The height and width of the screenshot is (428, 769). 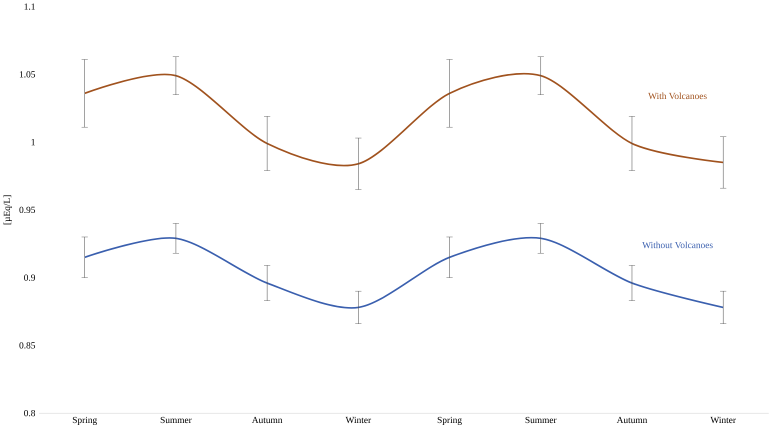 What do you see at coordinates (404, 272) in the screenshot?
I see `line-series` at bounding box center [404, 272].